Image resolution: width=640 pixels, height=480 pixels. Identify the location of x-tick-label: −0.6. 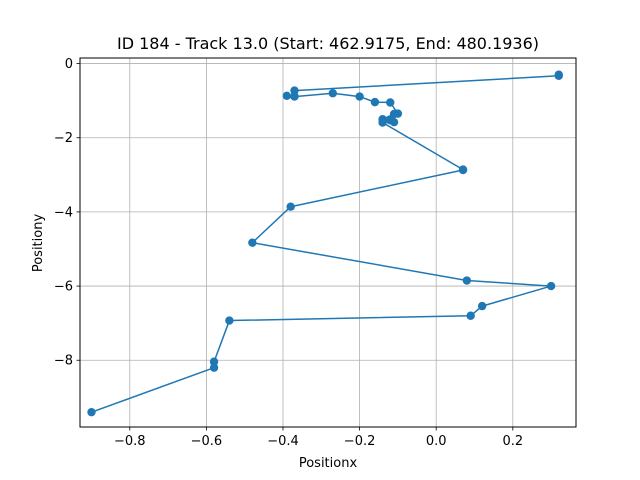
(207, 441).